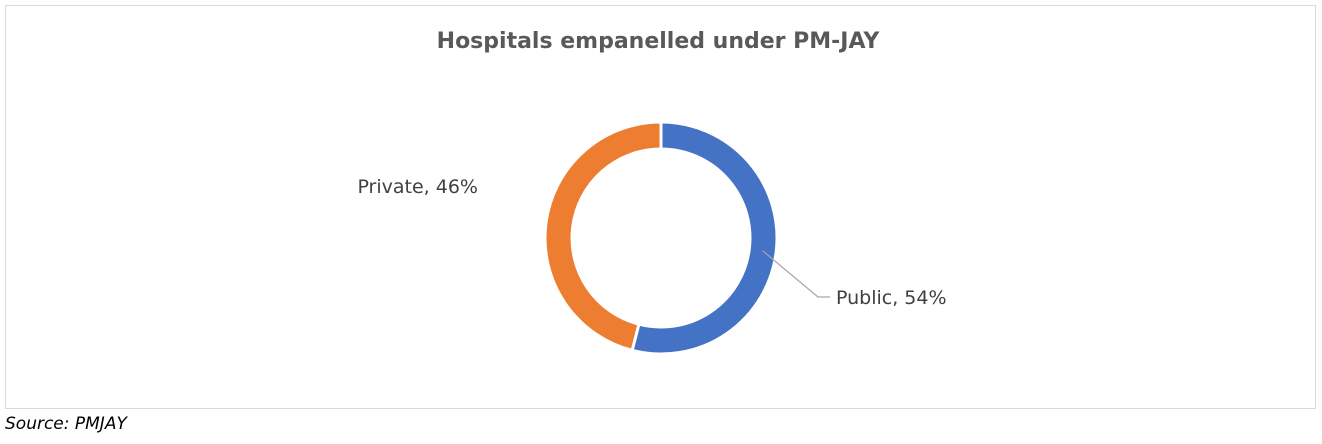  Describe the element at coordinates (417, 187) in the screenshot. I see `data-label-private: Private, 46%` at that location.